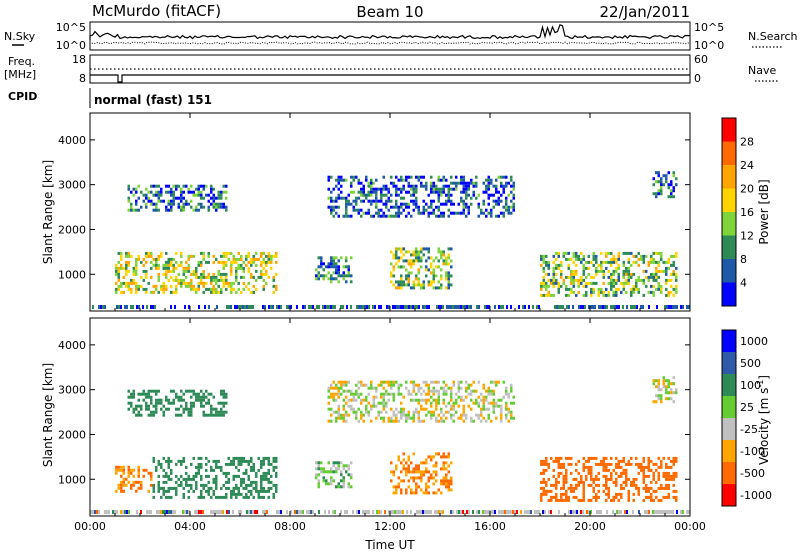  Describe the element at coordinates (156, 11) in the screenshot. I see `station-title: McMurdo (fitACF)` at that location.